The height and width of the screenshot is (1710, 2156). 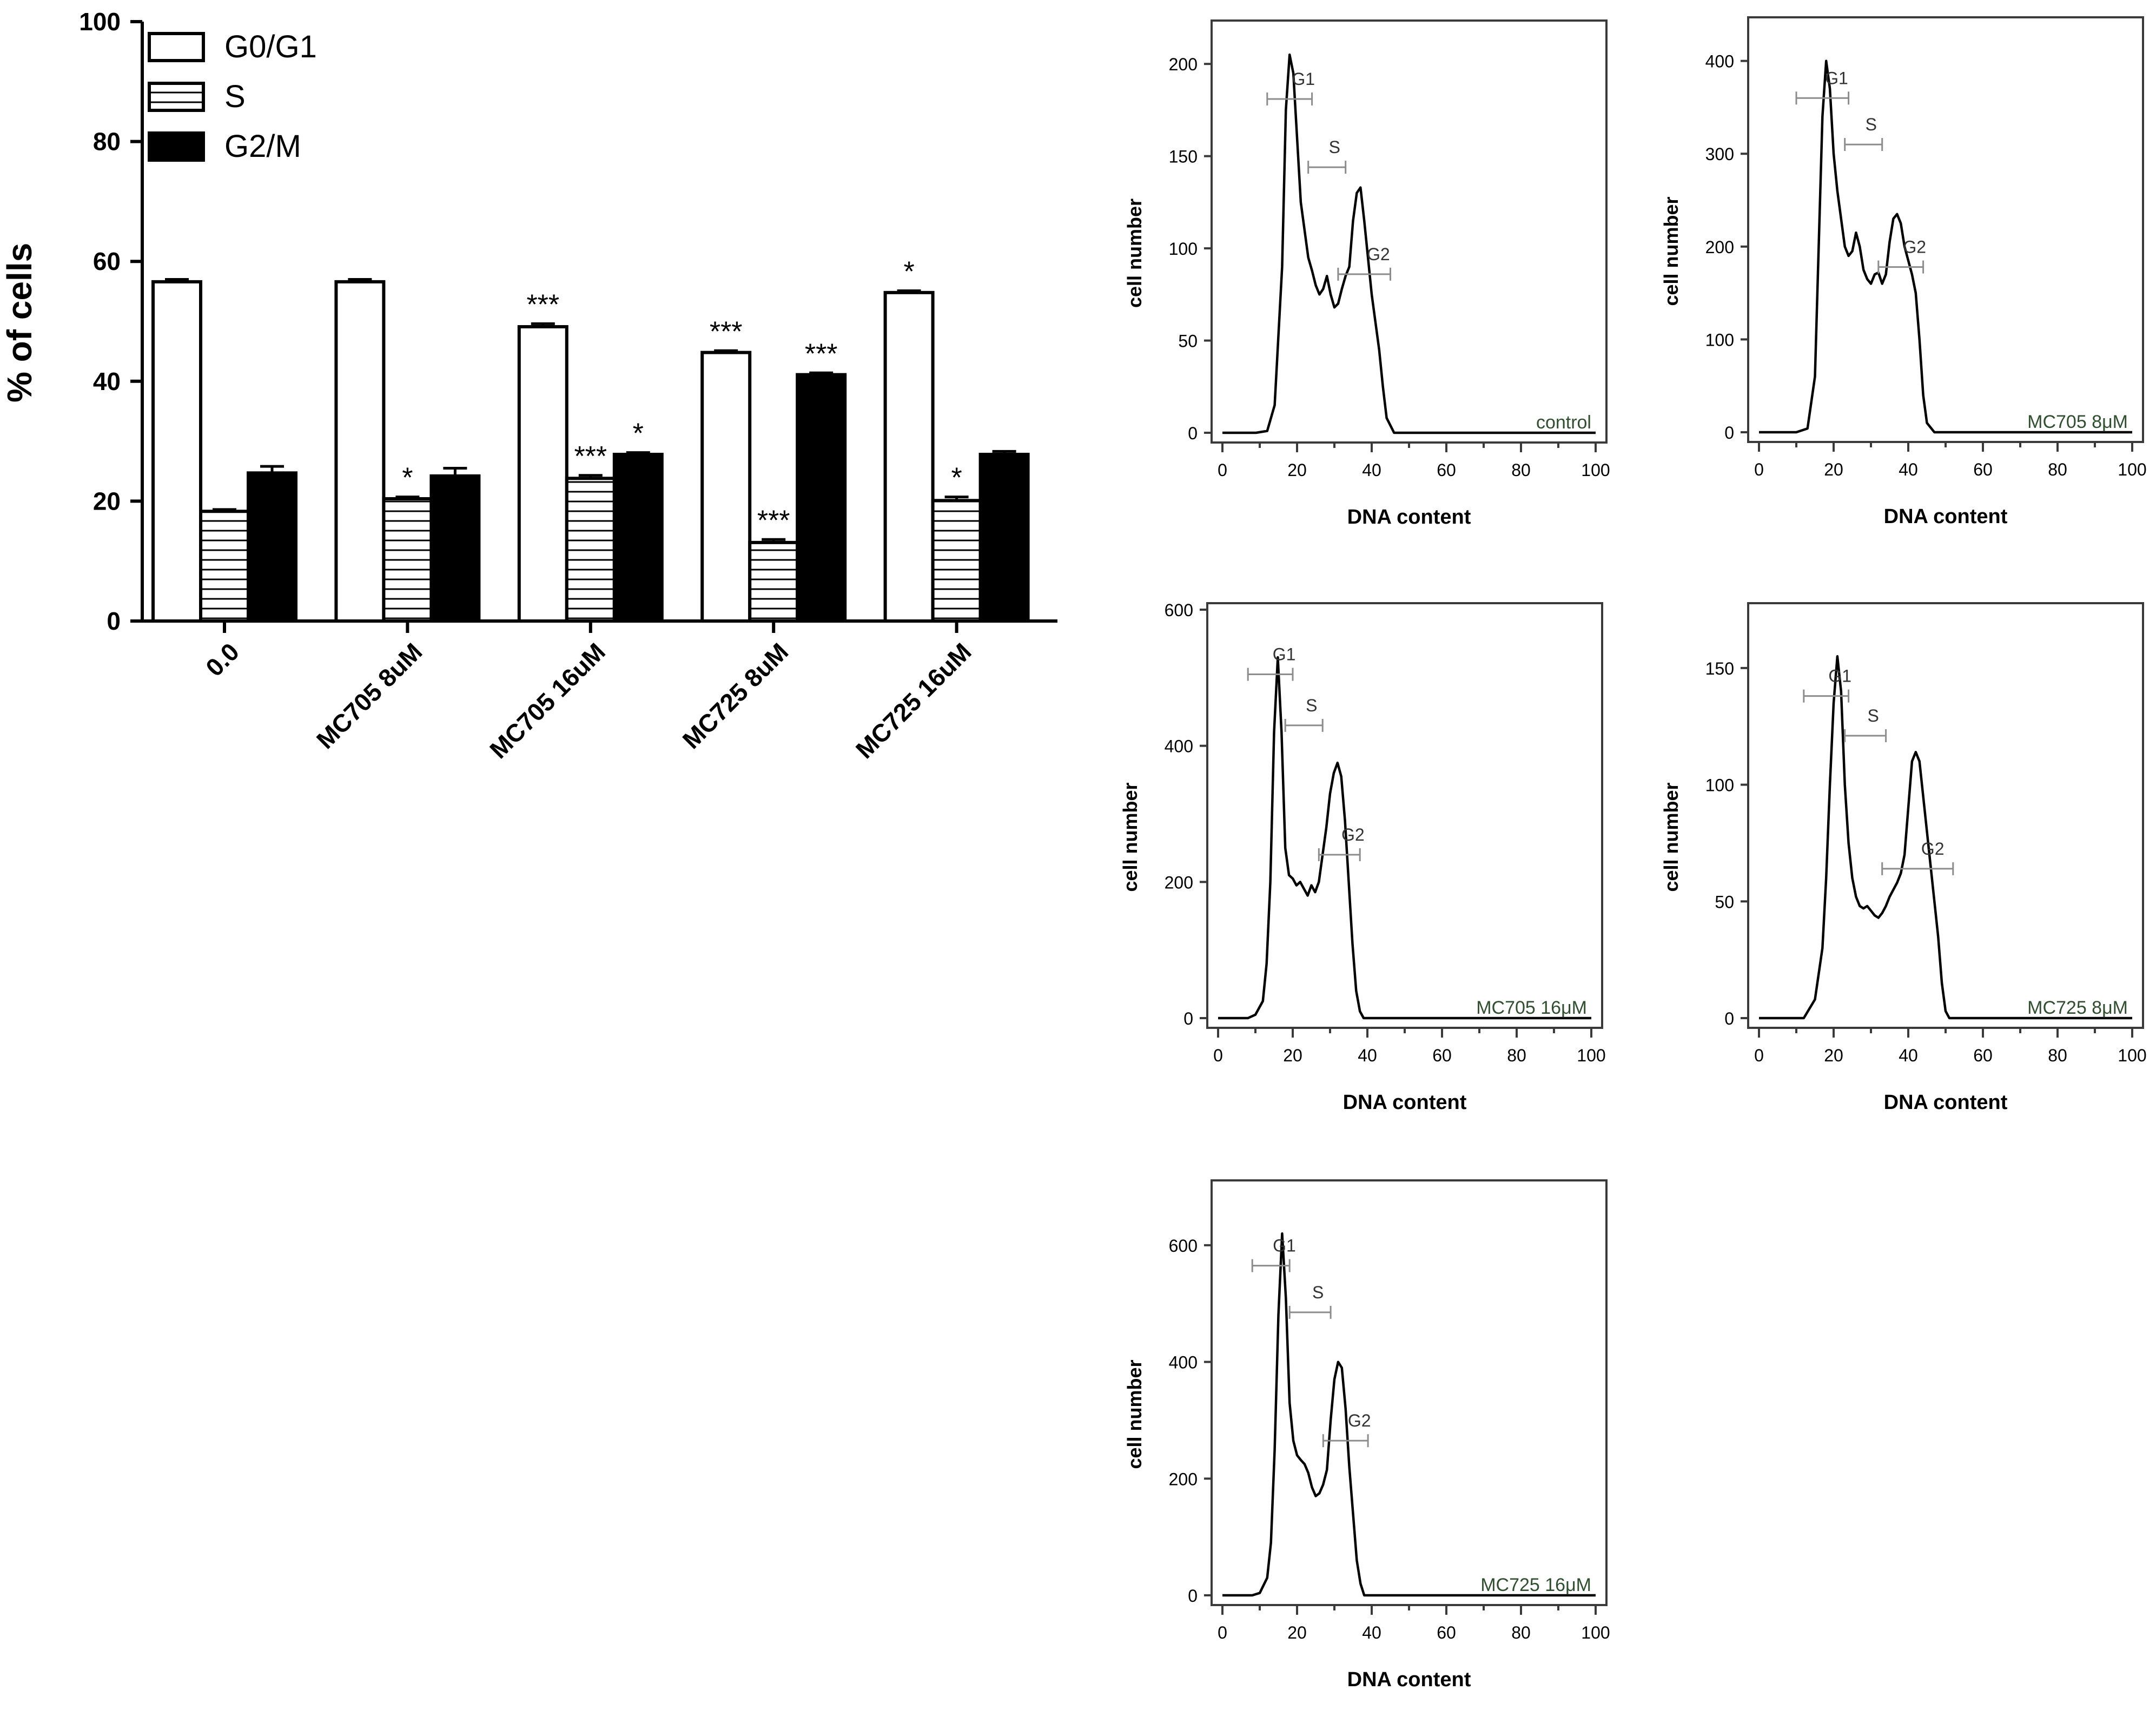 What do you see at coordinates (235, 96) in the screenshot?
I see `legend-label: S` at bounding box center [235, 96].